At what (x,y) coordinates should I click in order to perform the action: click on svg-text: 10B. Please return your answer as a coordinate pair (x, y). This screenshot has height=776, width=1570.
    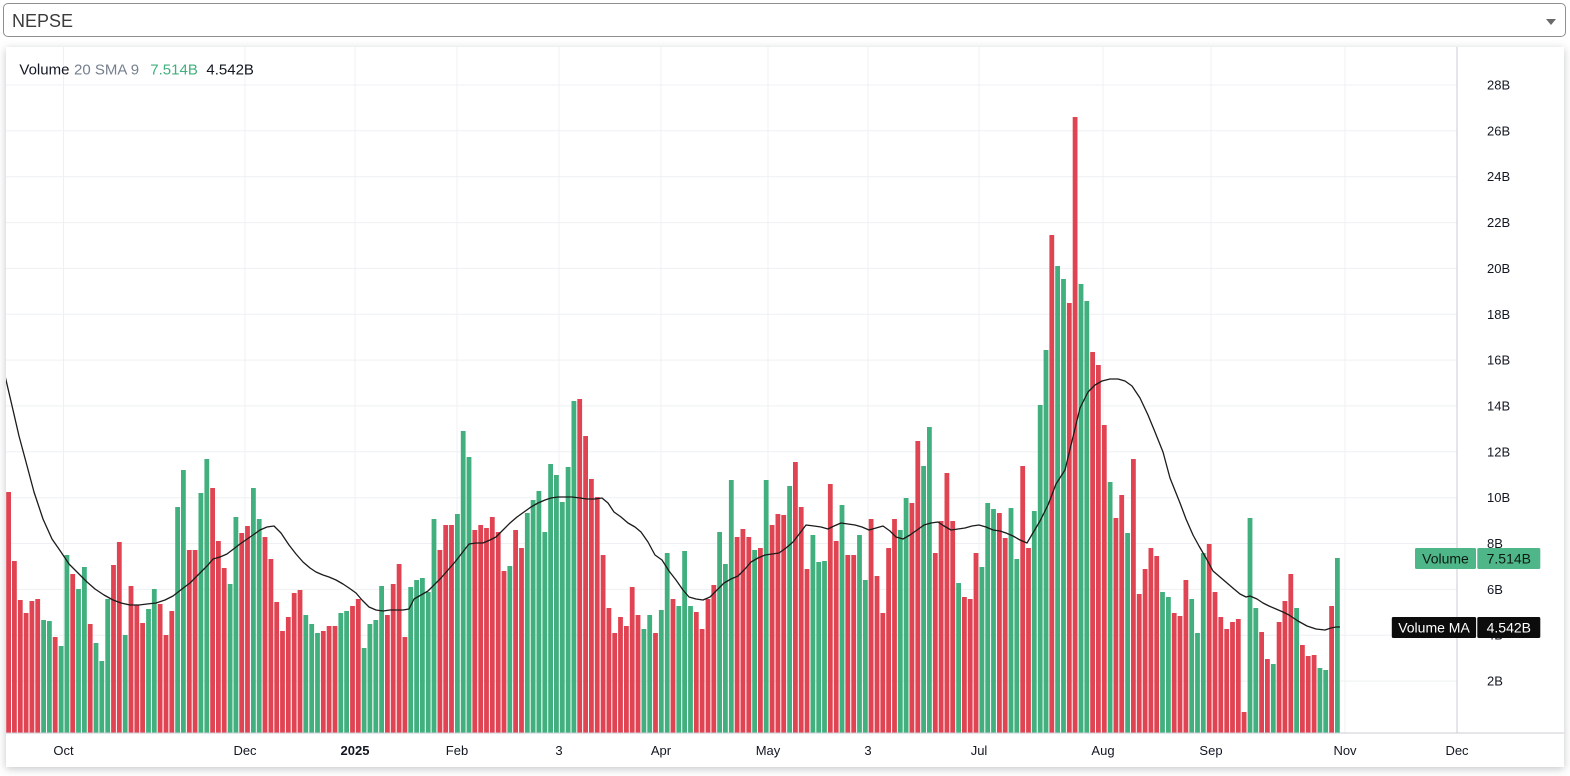
    Looking at the image, I should click on (1498, 497).